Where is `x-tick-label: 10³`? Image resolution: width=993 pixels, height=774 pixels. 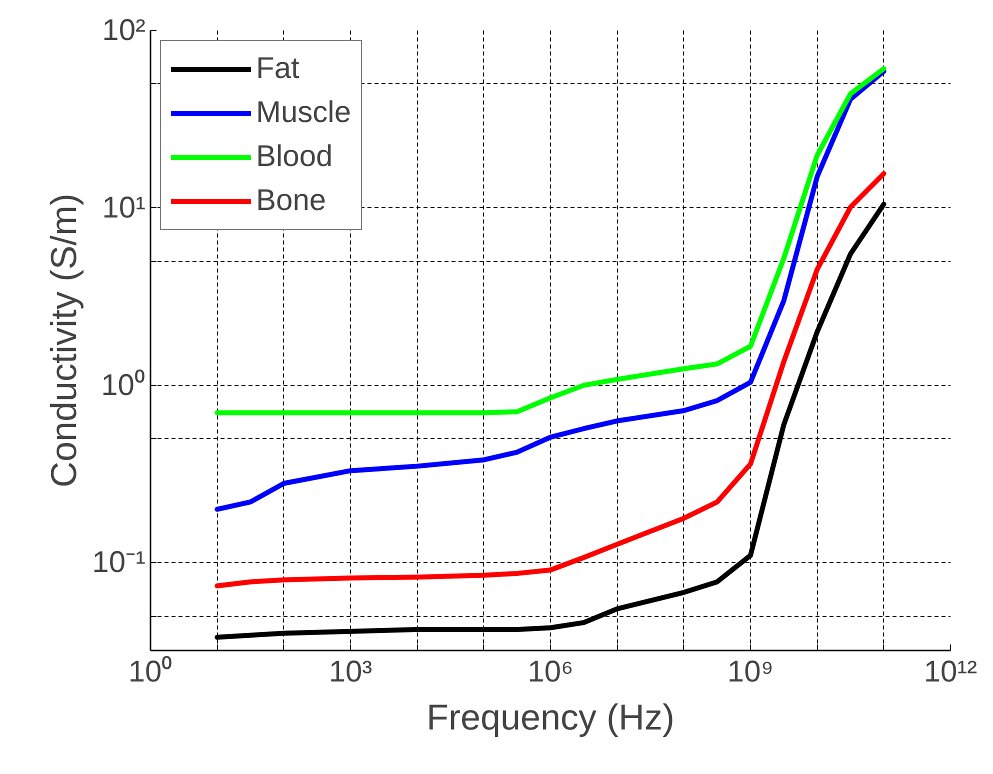 x-tick-label: 10³ is located at coordinates (350, 672).